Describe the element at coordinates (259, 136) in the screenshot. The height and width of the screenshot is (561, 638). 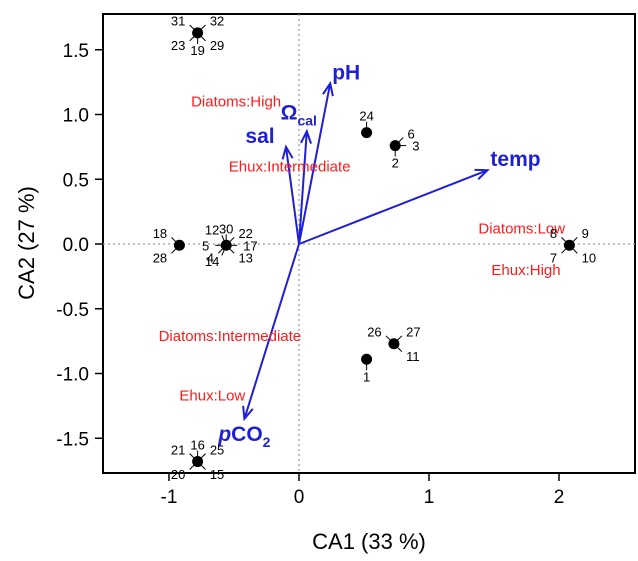
I see `vector-label: sal` at that location.